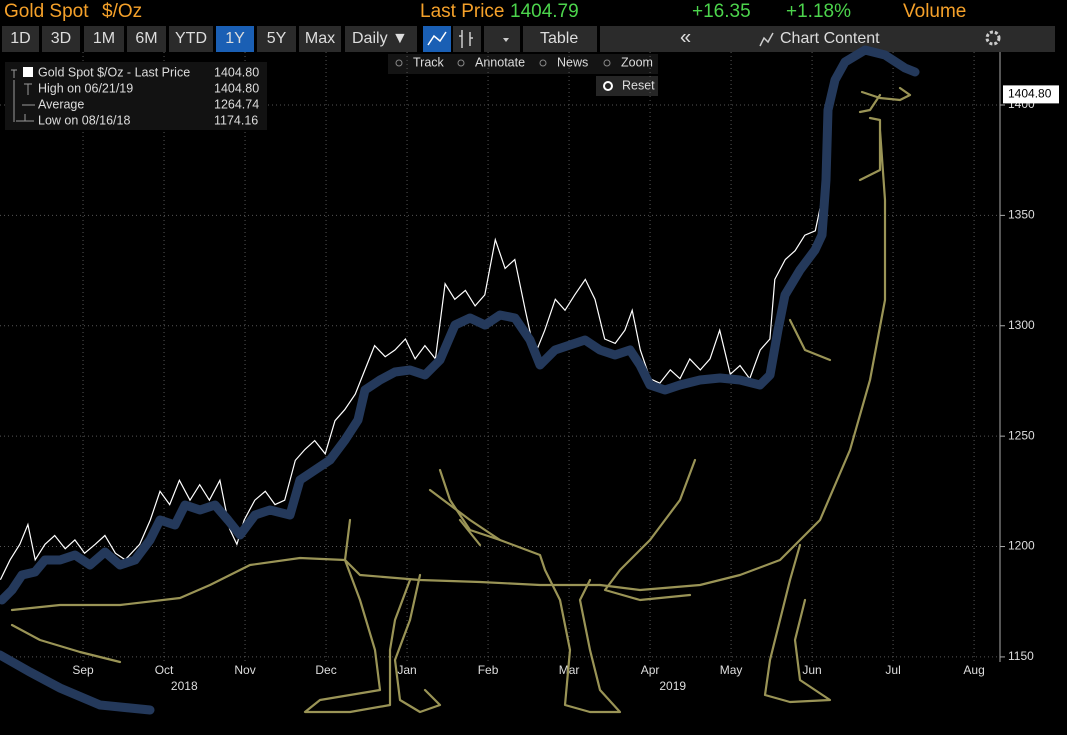  Describe the element at coordinates (83, 670) in the screenshot. I see `x-tick-label: Sep` at that location.